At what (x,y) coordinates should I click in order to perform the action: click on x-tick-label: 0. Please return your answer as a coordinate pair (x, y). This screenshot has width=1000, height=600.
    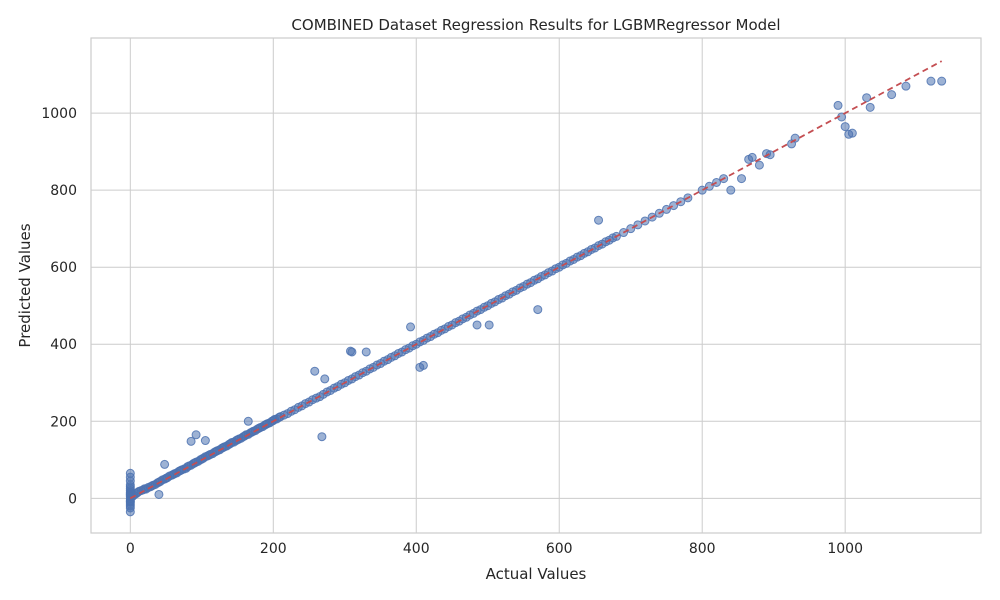
    Looking at the image, I should click on (130, 549).